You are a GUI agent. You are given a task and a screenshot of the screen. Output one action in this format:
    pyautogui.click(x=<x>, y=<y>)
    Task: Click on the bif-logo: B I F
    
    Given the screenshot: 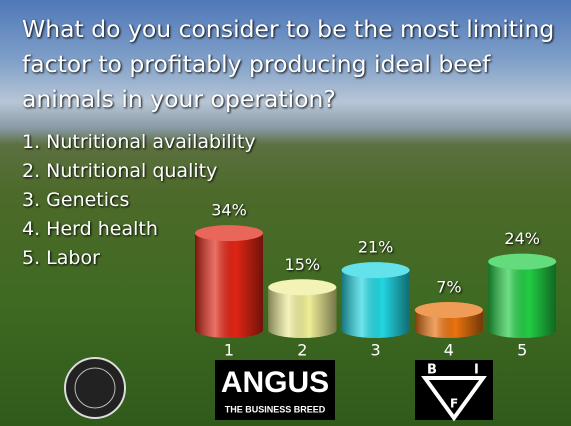 What is the action you would take?
    pyautogui.click(x=454, y=391)
    